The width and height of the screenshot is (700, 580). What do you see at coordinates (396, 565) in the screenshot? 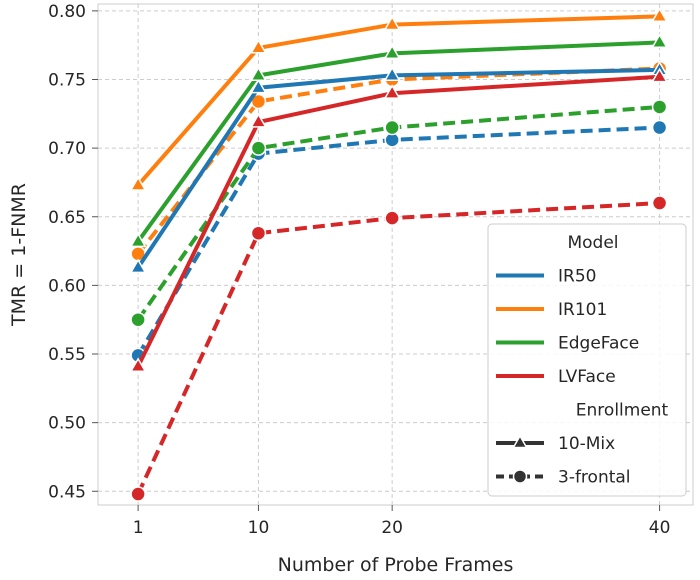
I see `x-axis-label: Number of Probe Frames` at bounding box center [396, 565].